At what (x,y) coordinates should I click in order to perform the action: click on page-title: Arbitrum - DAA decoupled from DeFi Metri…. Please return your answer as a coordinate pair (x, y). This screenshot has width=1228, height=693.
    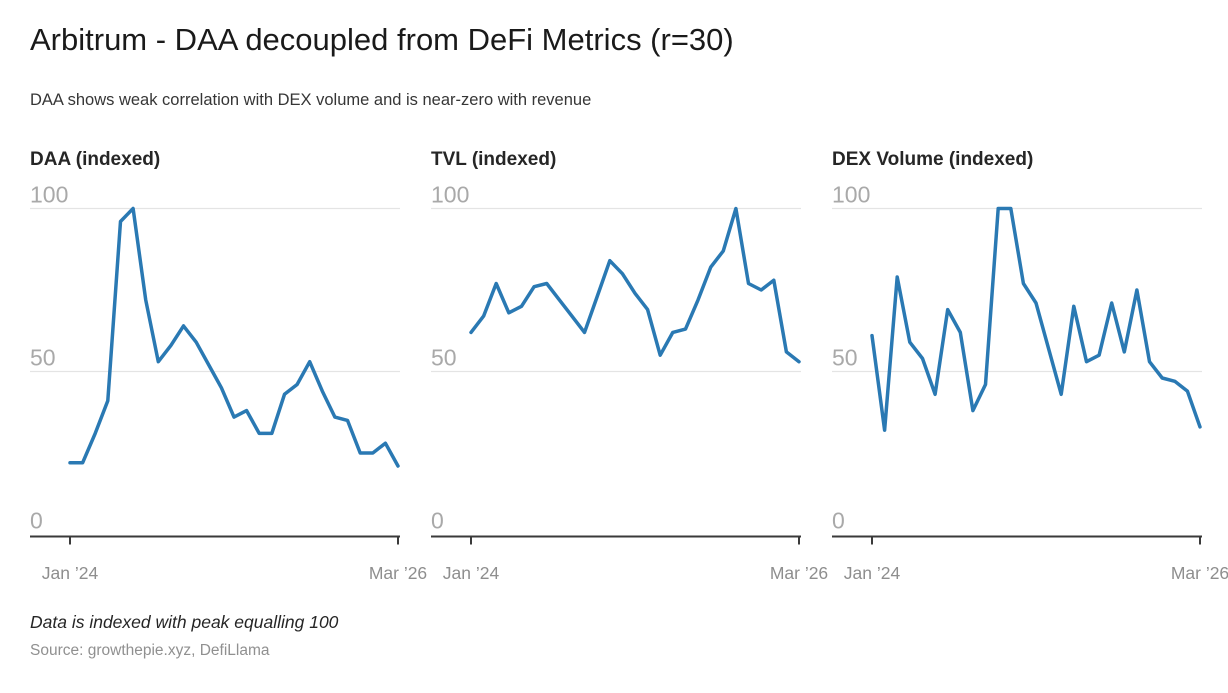
    Looking at the image, I should click on (382, 39).